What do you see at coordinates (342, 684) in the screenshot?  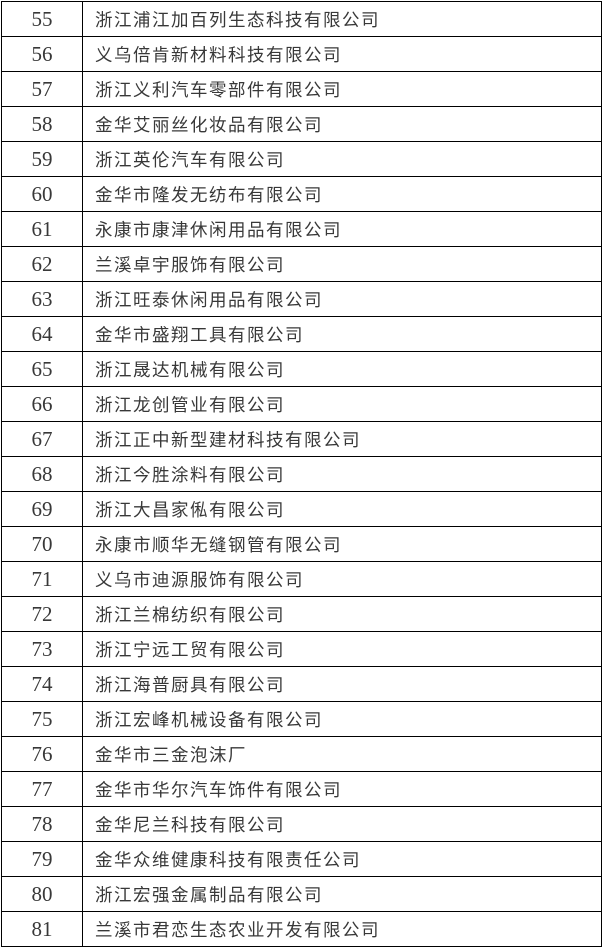 I see `company-name-cell: 浙江海普厨具有限公司` at bounding box center [342, 684].